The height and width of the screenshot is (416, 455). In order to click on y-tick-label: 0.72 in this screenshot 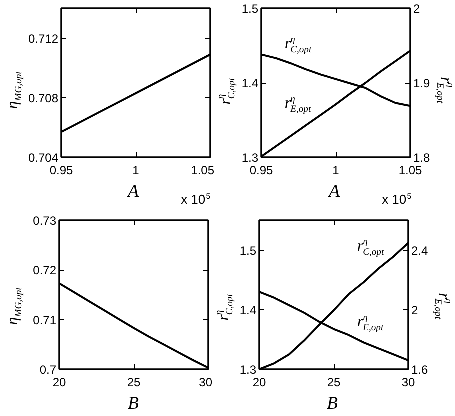, I will do `click(45, 271)`.